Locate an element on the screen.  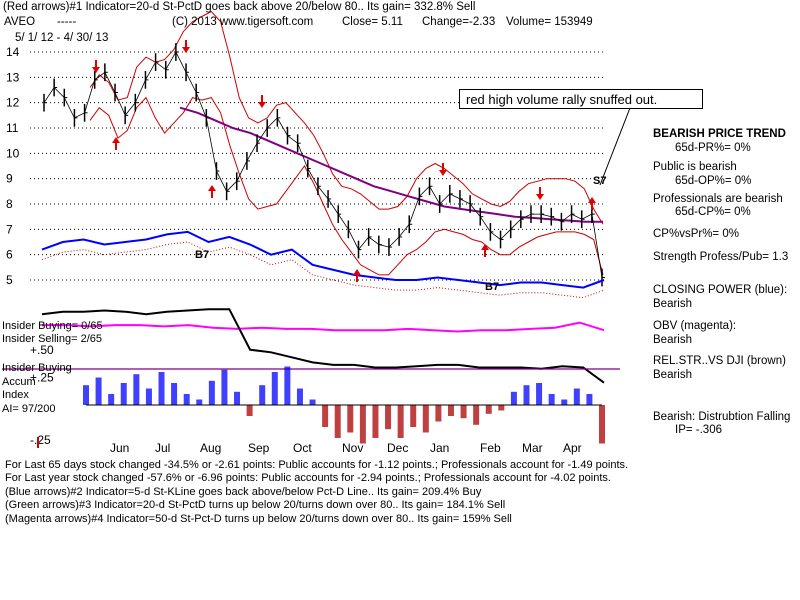
cp-vs-pr: CP%vsPr%= 0% is located at coordinates (696, 234).